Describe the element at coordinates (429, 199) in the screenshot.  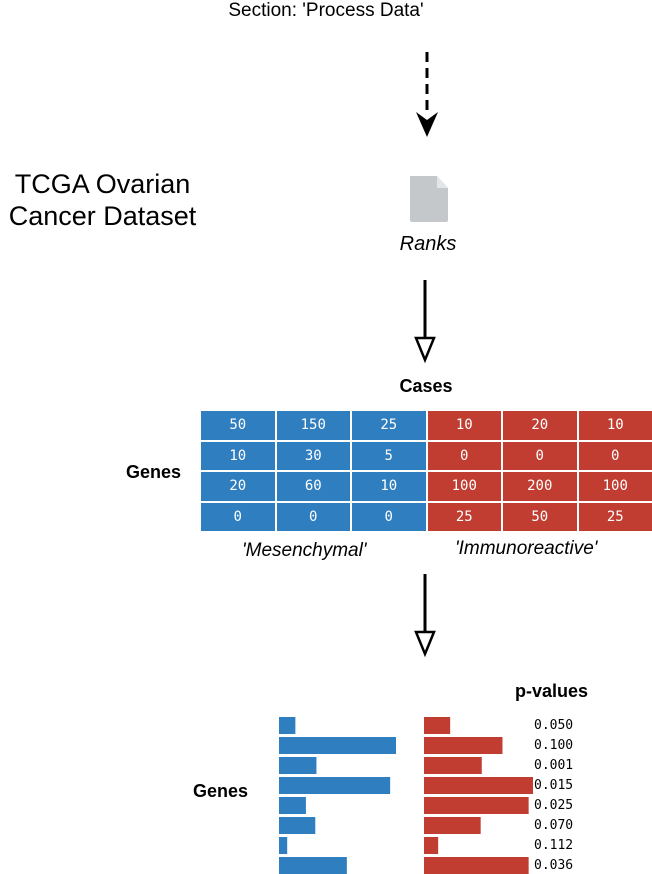
I see `file-icon` at that location.